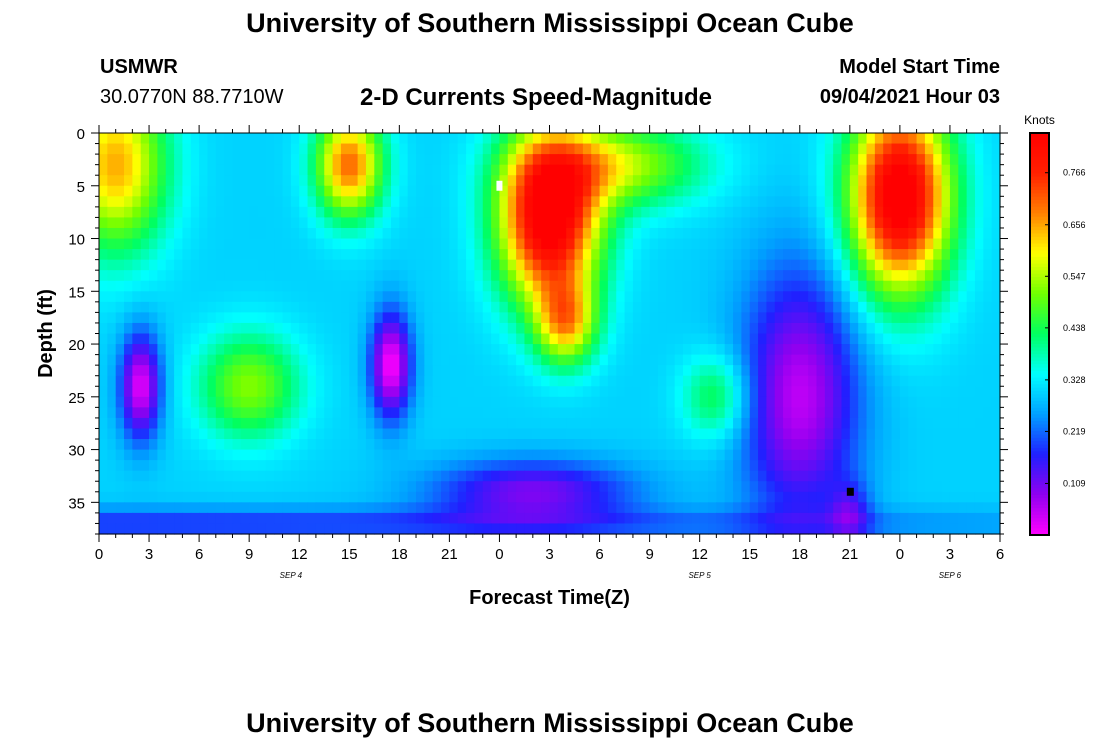 This screenshot has width=1100, height=750. Describe the element at coordinates (1039, 476) in the screenshot. I see `colorbar-segment` at that location.